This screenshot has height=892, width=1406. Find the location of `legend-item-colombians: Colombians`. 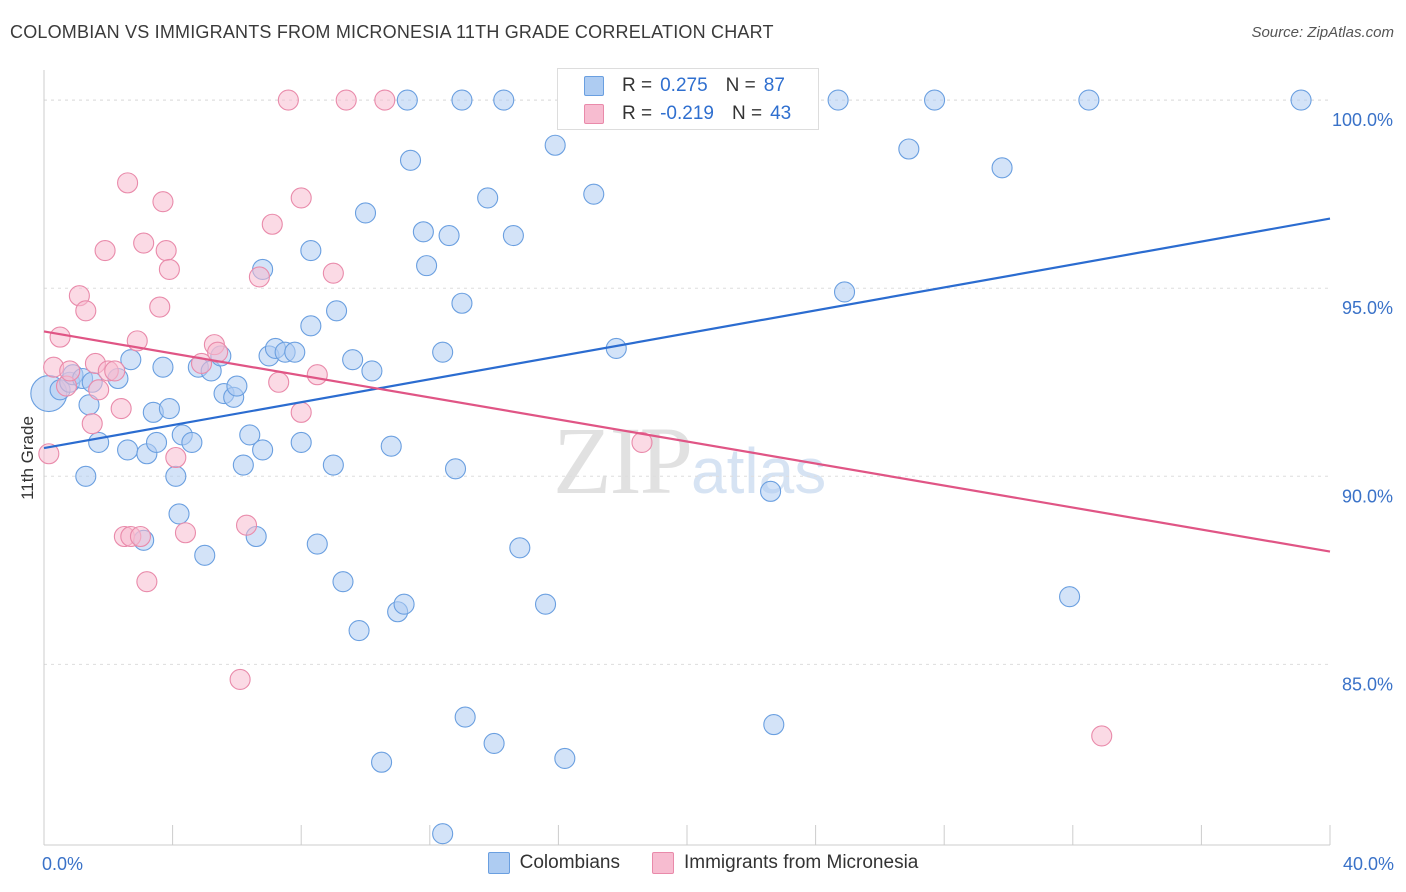

legend-item-colombians: Colombians is located at coordinates (553, 863).